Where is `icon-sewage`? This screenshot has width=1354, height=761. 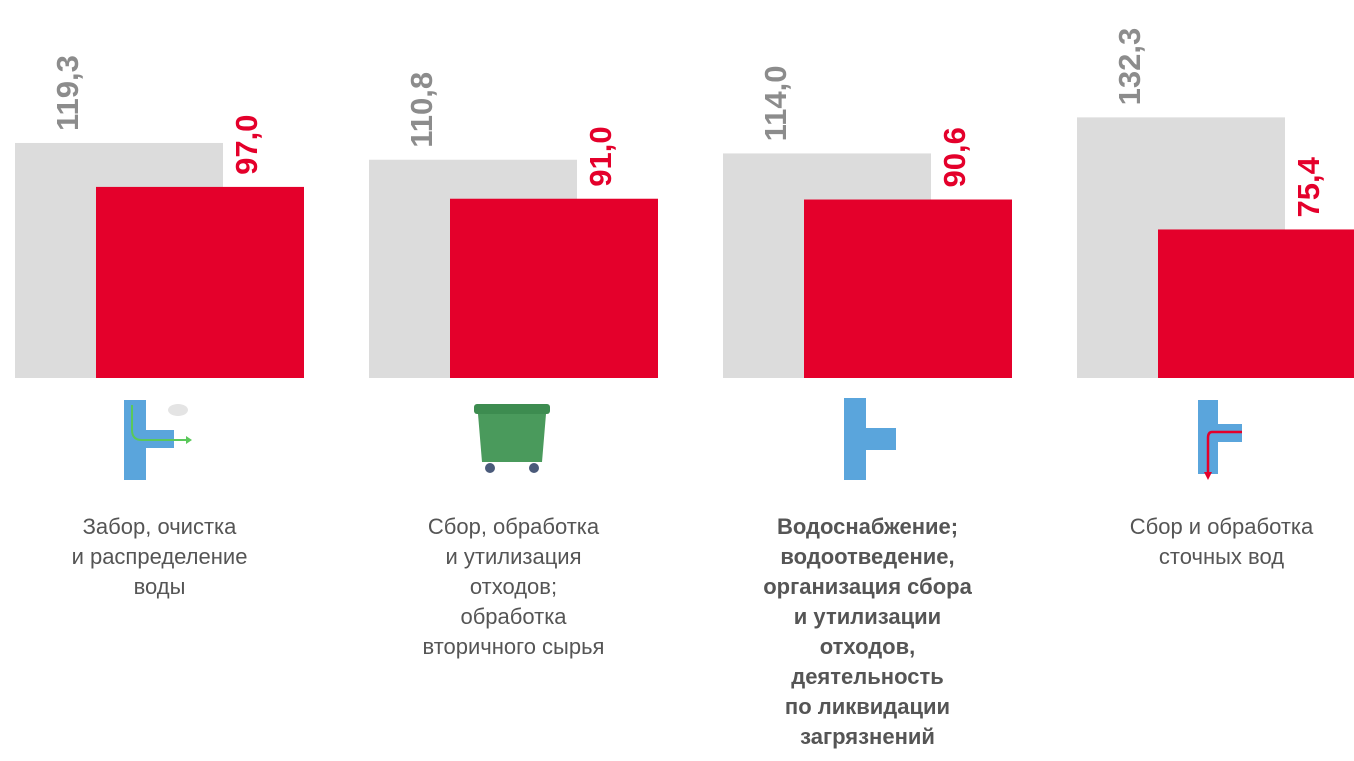 icon-sewage is located at coordinates (1220, 440).